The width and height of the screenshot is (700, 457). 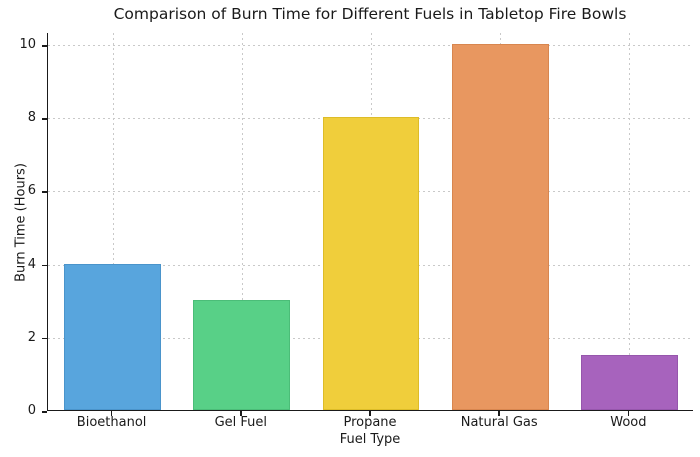 I want to click on bar-natural-gas, so click(x=500, y=227).